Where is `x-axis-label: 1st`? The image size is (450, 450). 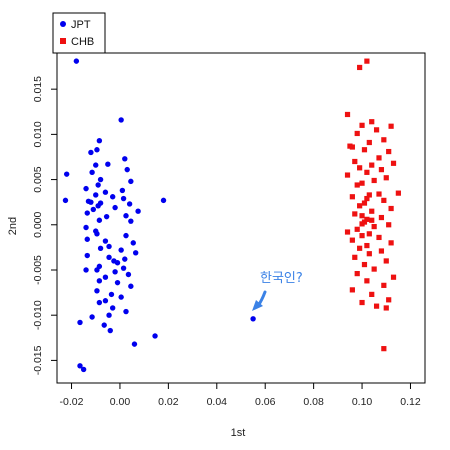
x-axis-label: 1st is located at coordinates (238, 433).